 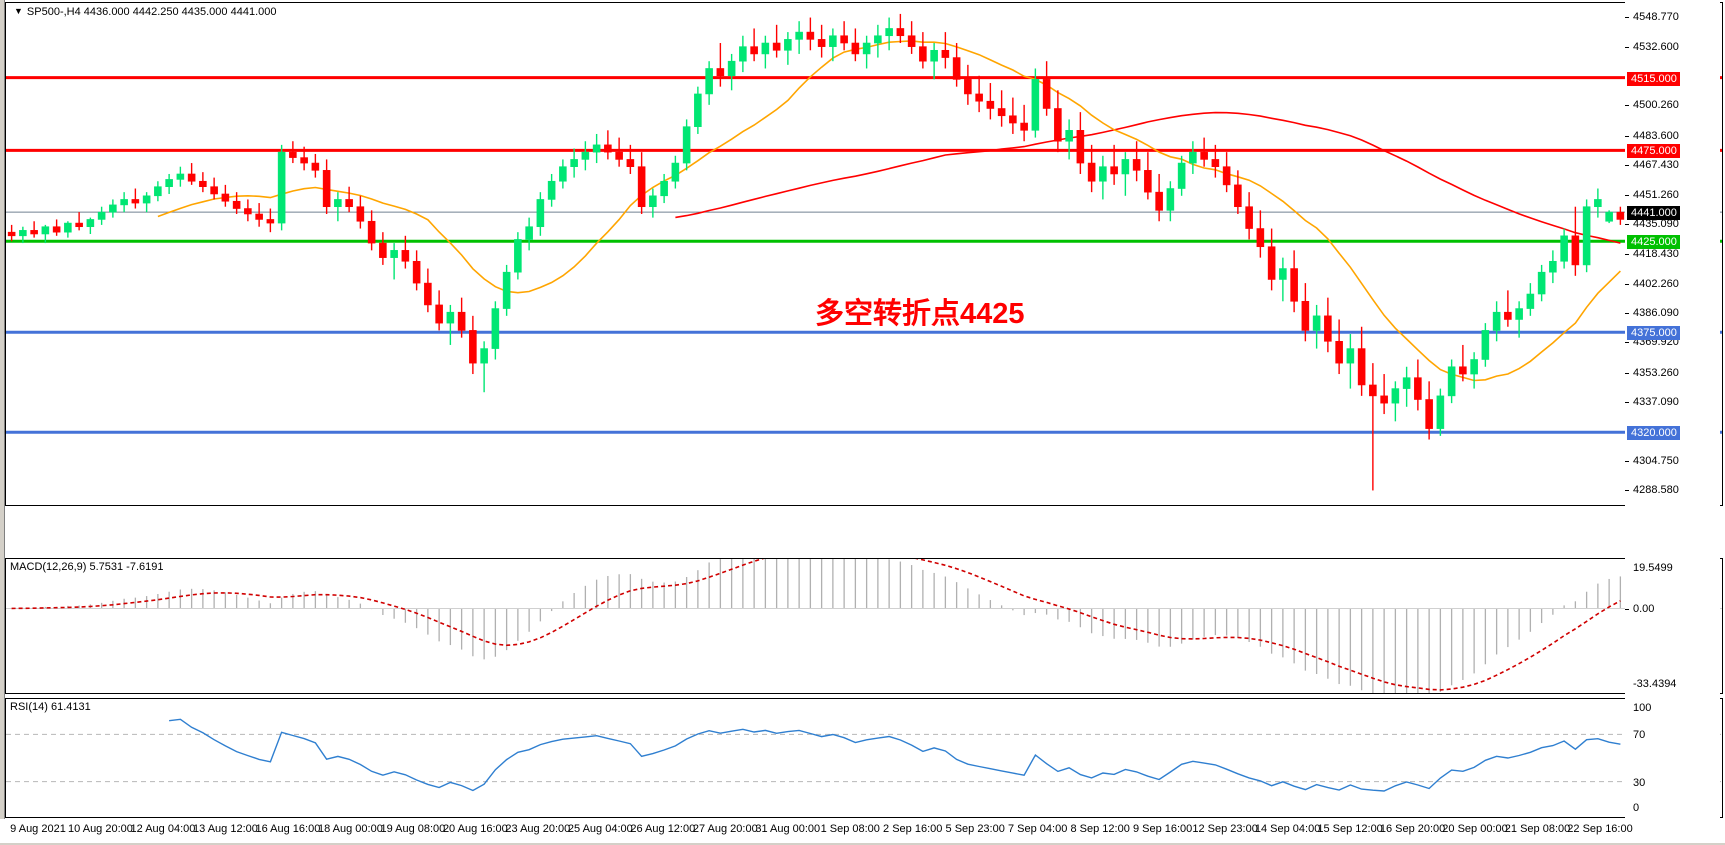 I want to click on rsi-tick-label: 70, so click(x=1639, y=735).